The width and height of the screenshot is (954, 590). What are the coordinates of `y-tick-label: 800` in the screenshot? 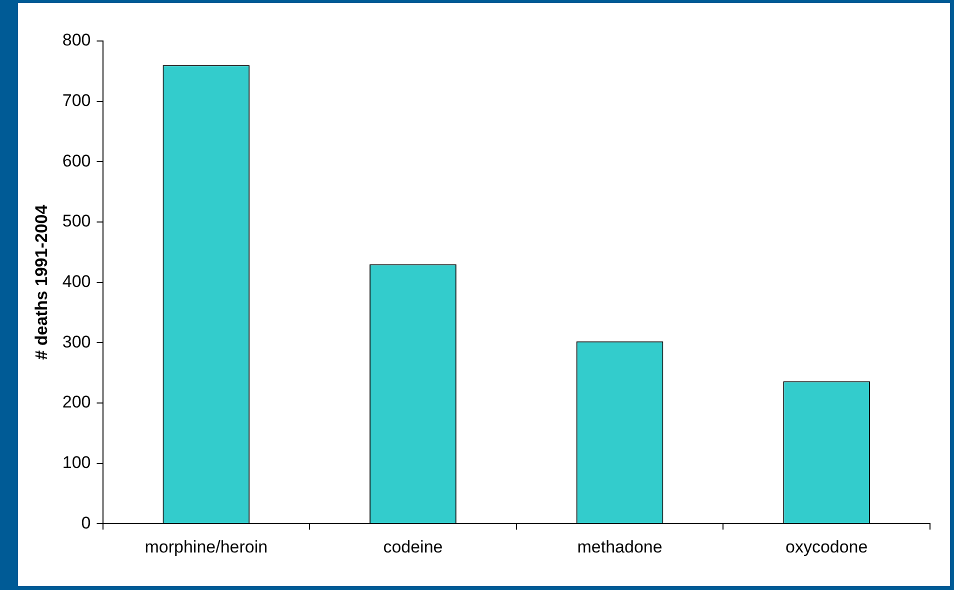 It's located at (76, 40).